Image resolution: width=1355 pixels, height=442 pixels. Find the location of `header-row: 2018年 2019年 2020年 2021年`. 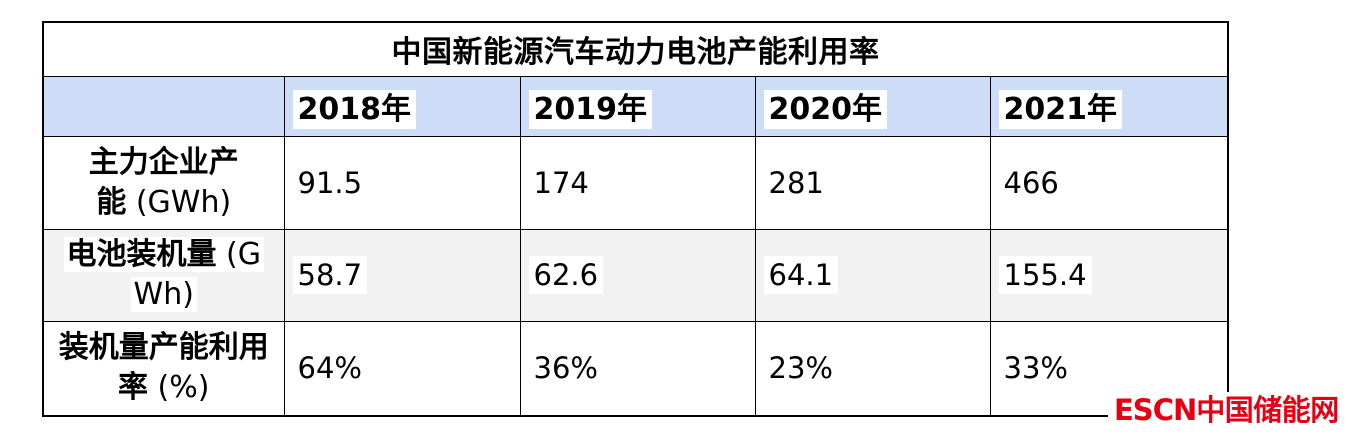

header-row: 2018年 2019年 2020年 2021年 is located at coordinates (635, 106).